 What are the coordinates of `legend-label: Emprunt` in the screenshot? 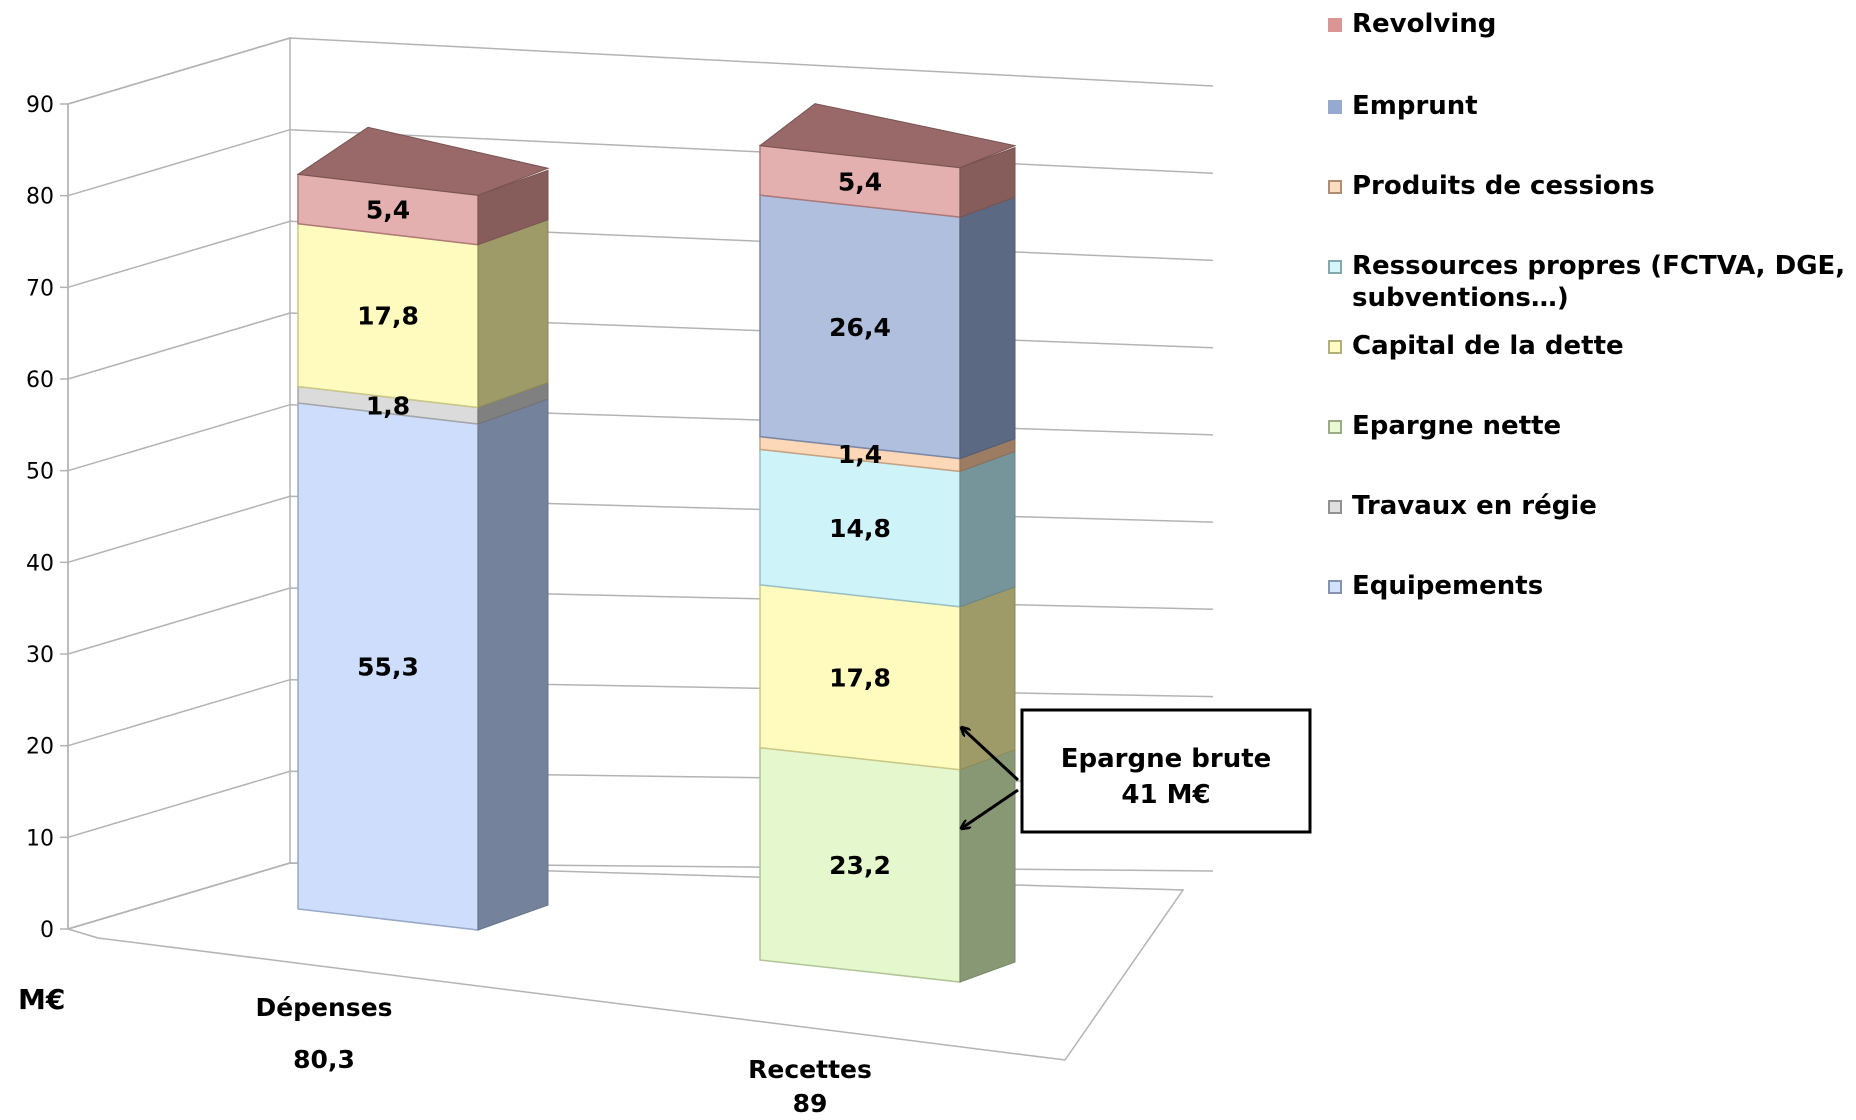 It's located at (1415, 106).